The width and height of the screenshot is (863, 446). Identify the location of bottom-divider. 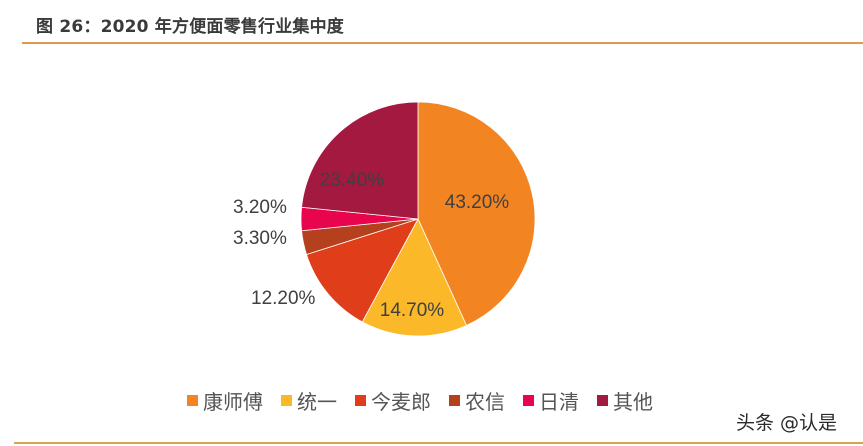
(438, 443).